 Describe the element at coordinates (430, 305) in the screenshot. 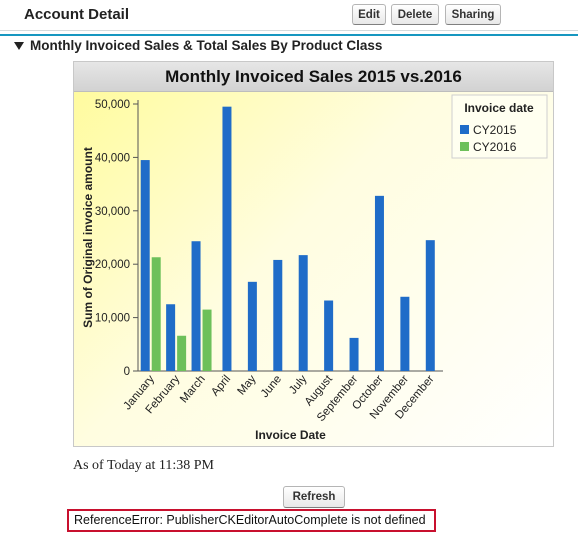

I see `bar-cy2015-december` at that location.